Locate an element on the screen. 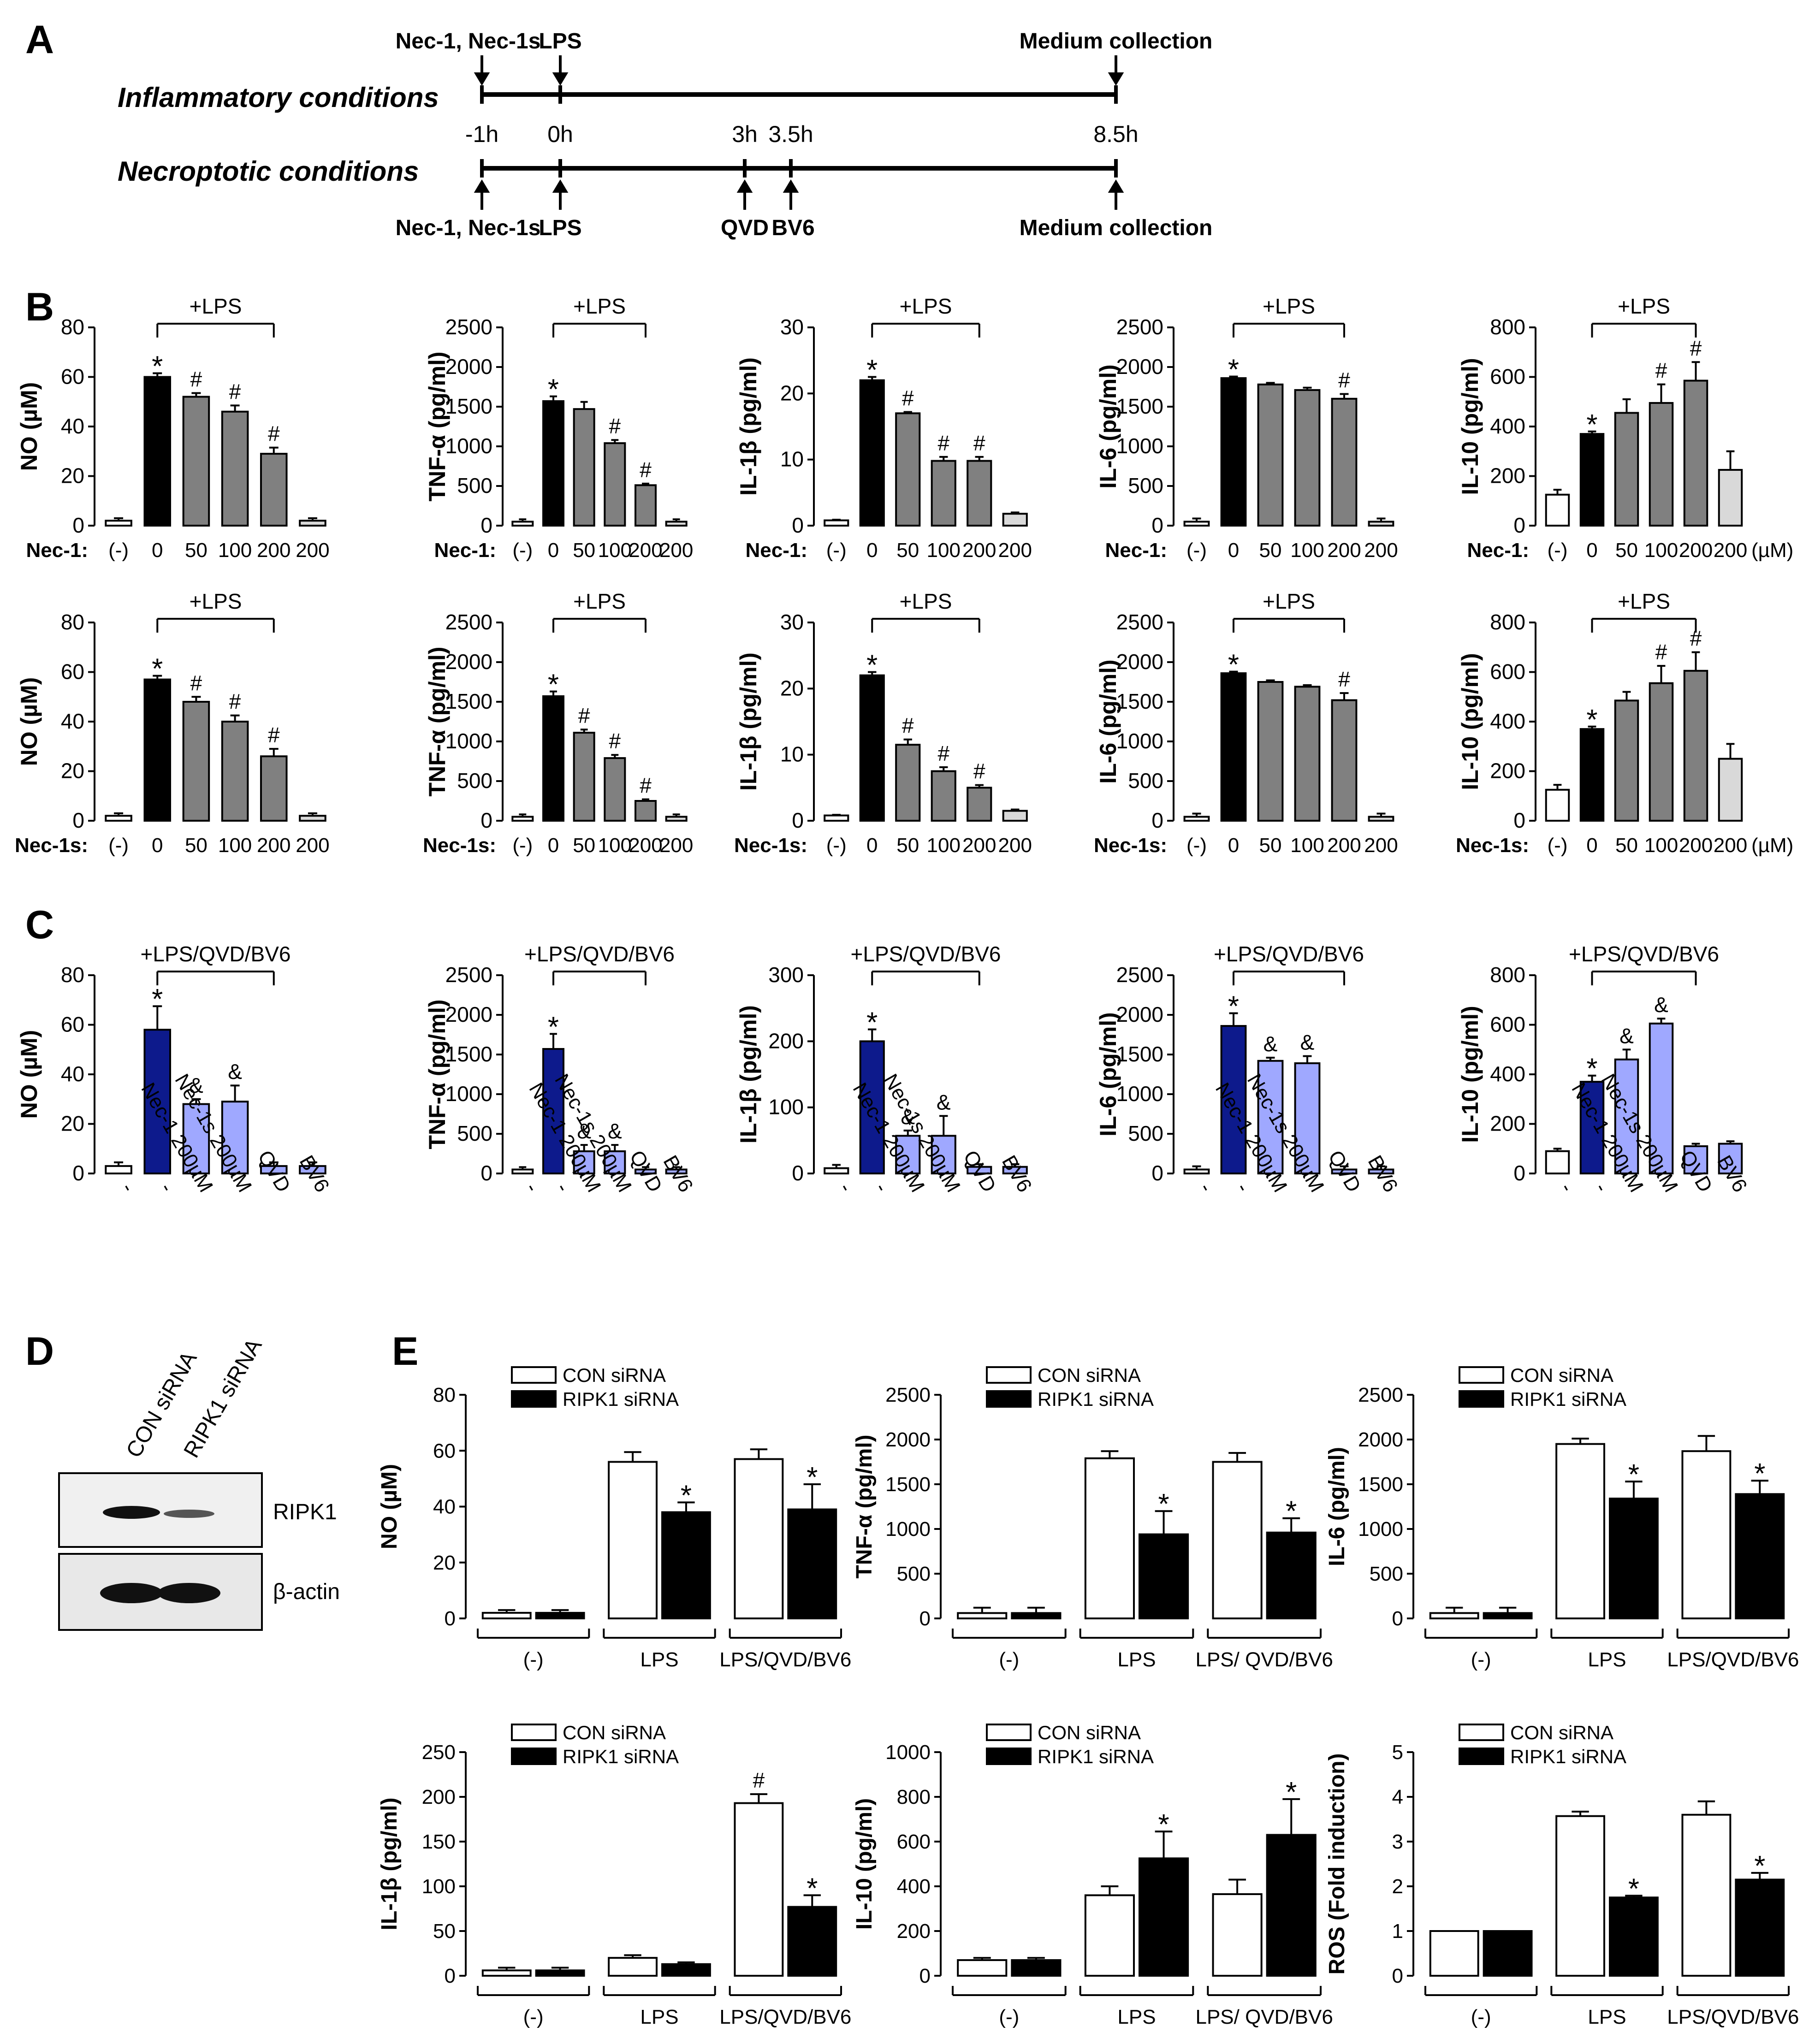  legend-swatch-con is located at coordinates (534, 1732).